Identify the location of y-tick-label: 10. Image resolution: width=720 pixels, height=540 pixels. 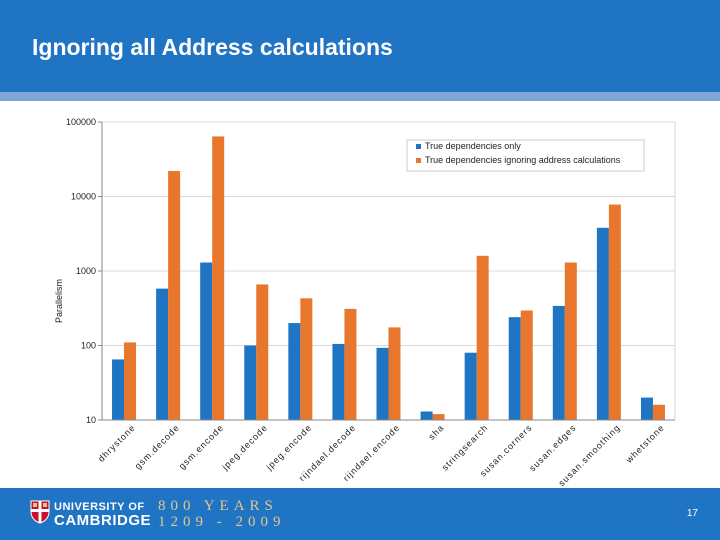
(91, 420).